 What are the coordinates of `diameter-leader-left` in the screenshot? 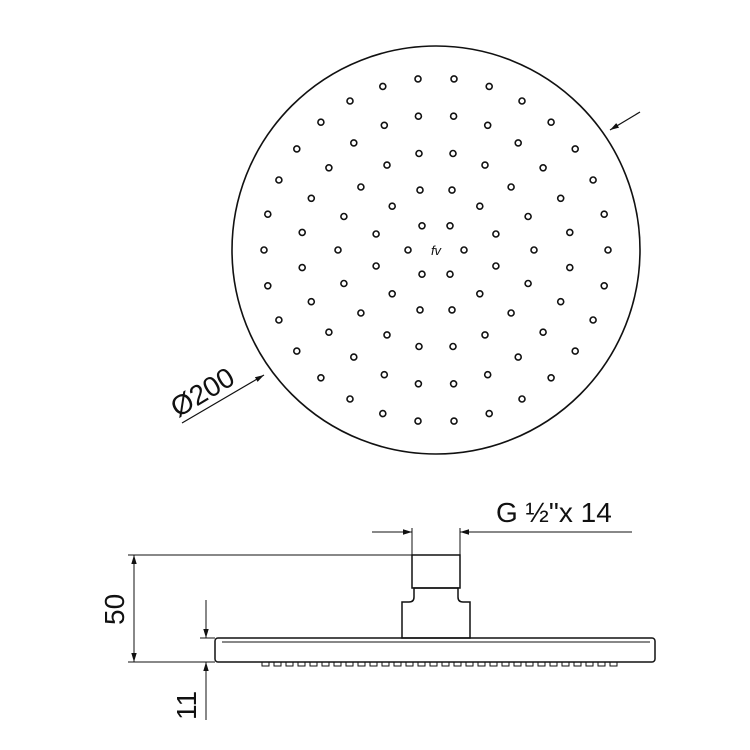 It's located at (223, 399).